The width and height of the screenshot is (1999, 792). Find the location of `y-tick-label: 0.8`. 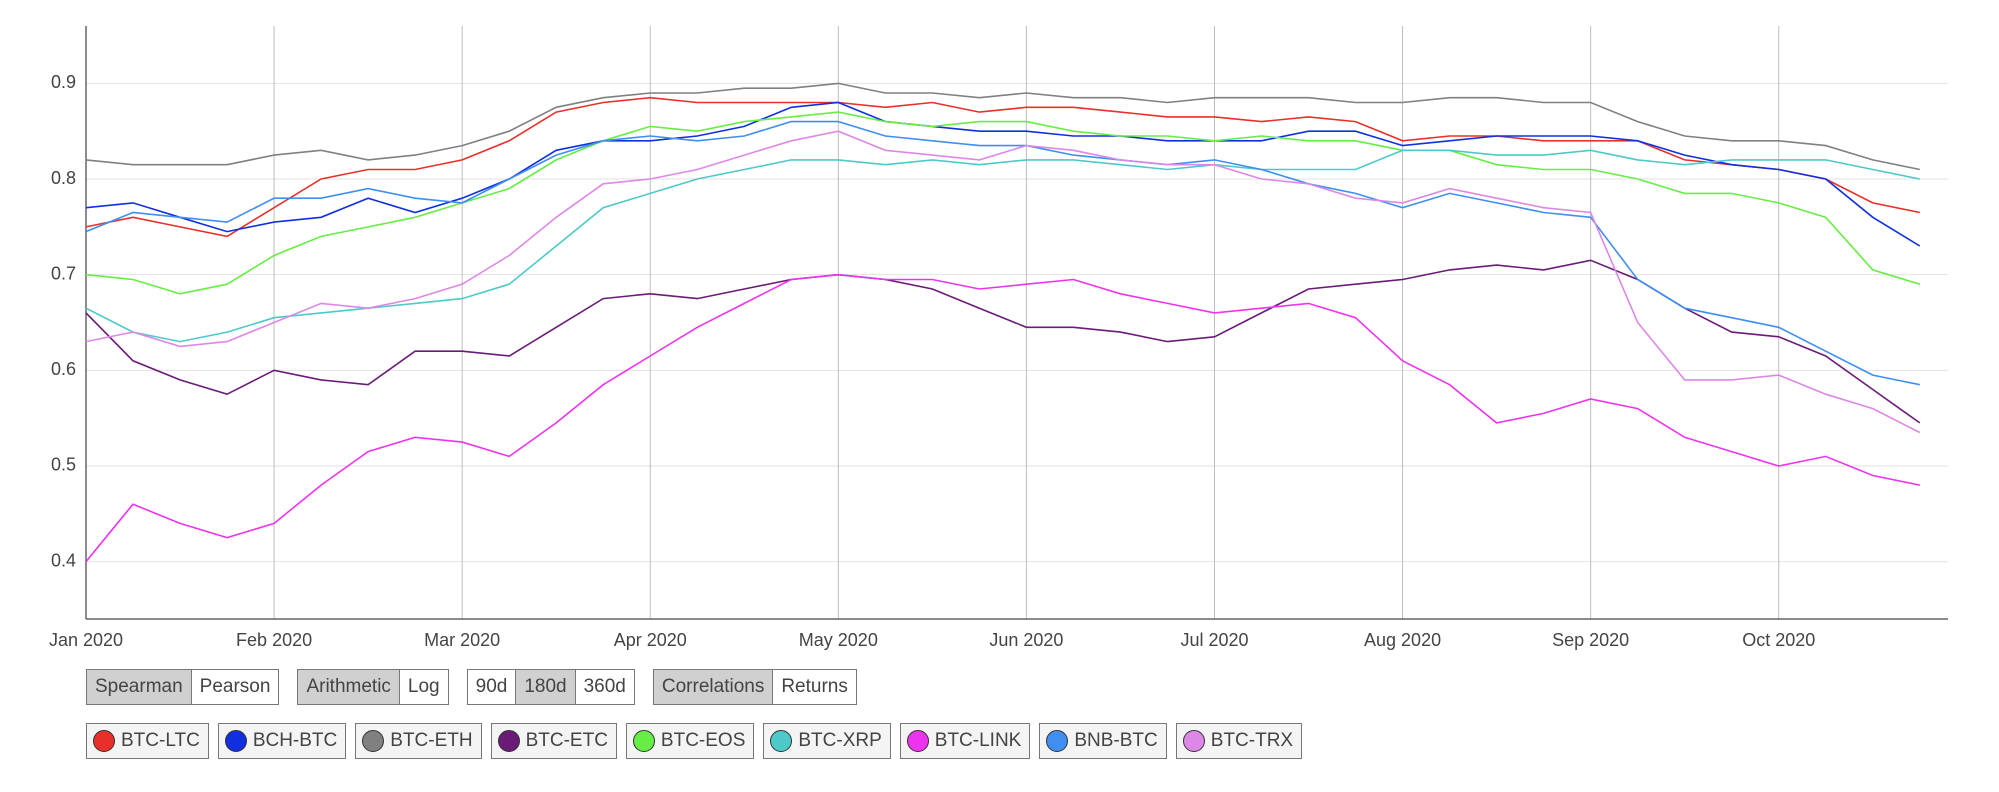

y-tick-label: 0.8 is located at coordinates (63, 178).